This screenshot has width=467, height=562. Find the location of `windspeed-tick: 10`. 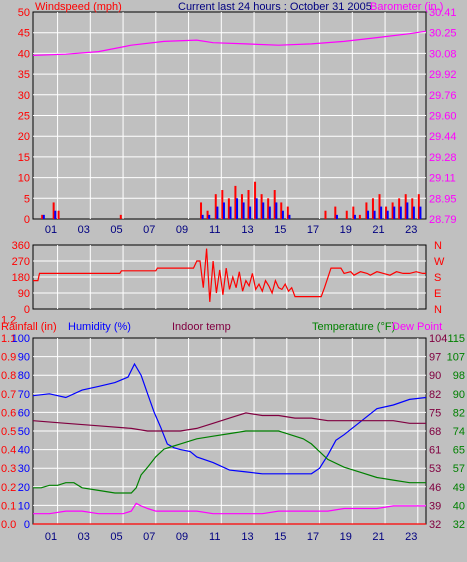

windspeed-tick: 10 is located at coordinates (24, 179).